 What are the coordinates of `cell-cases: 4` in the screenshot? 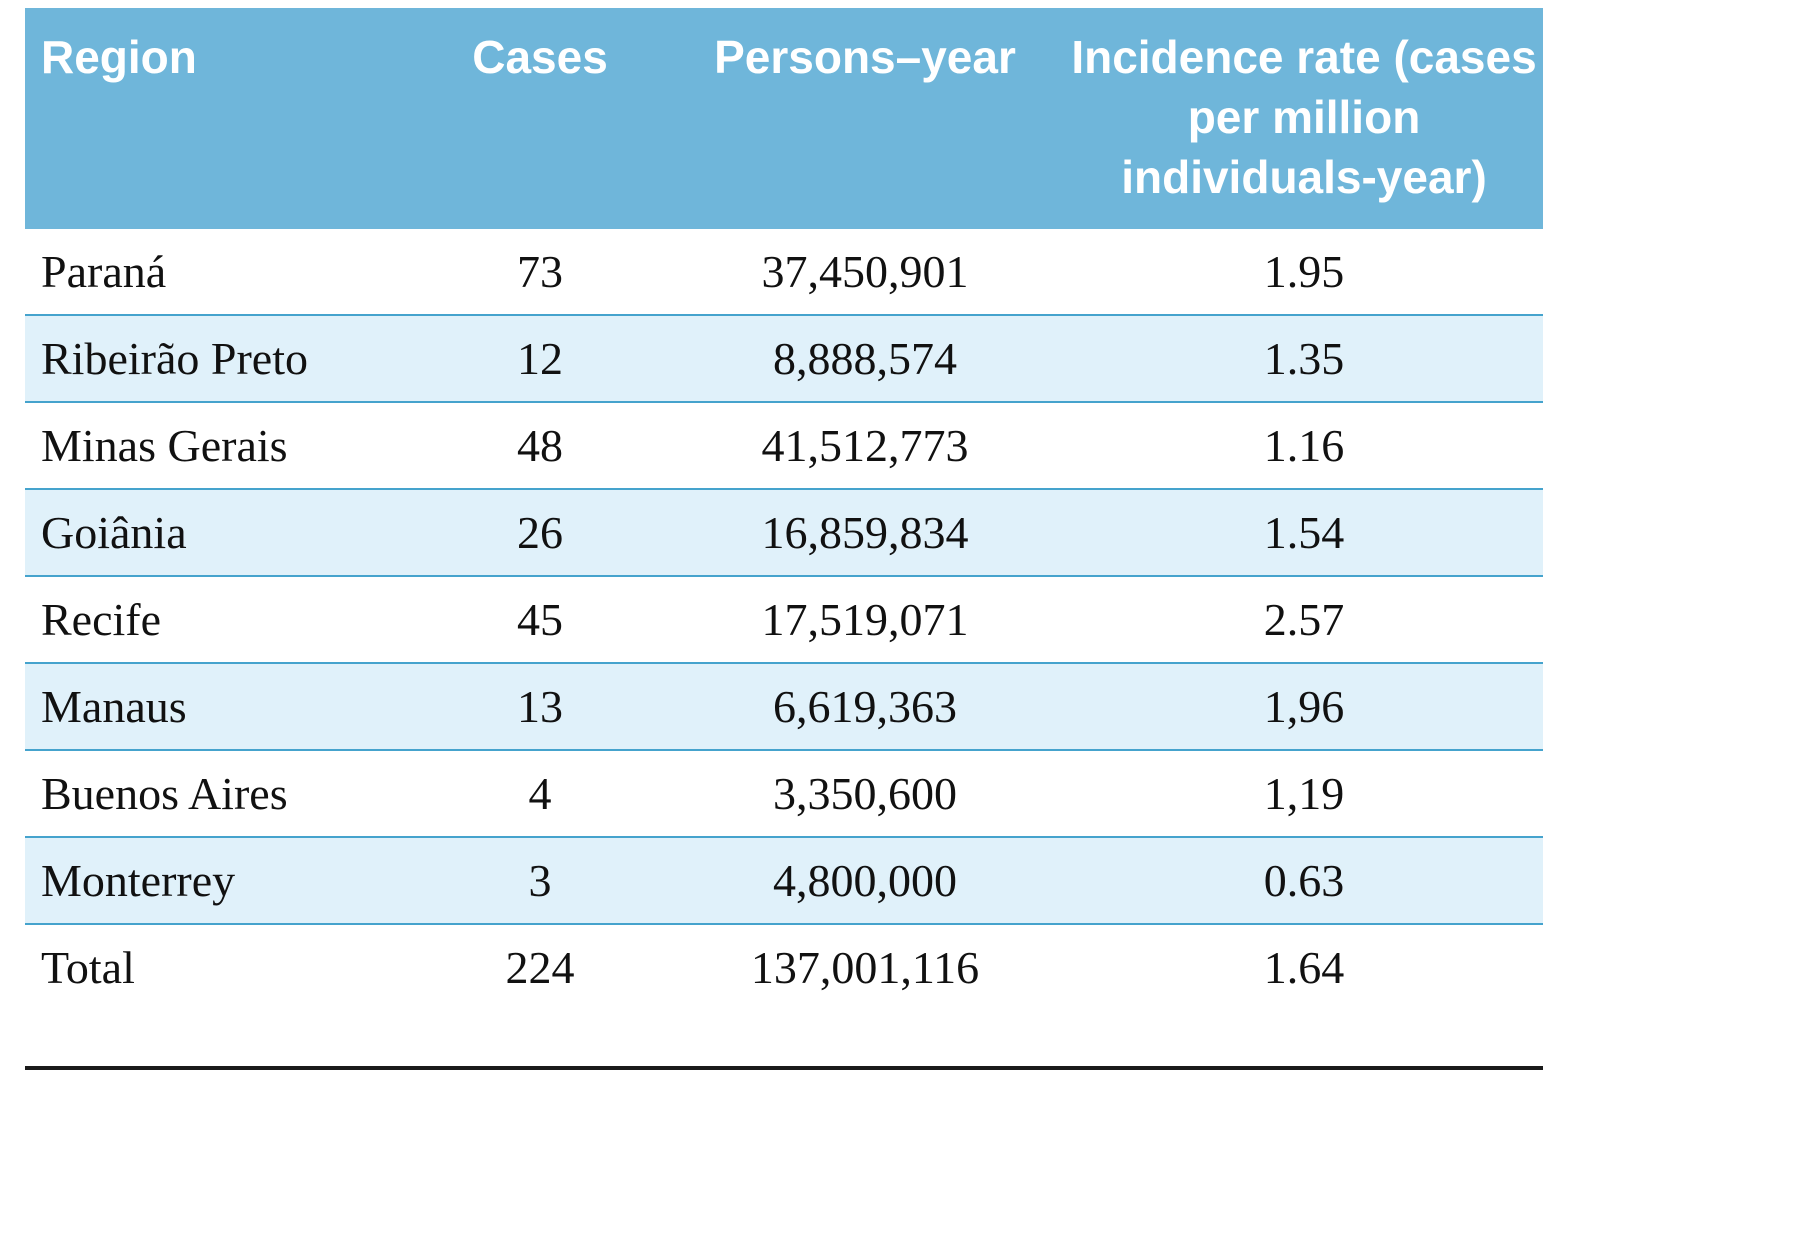 It's located at (540, 794).